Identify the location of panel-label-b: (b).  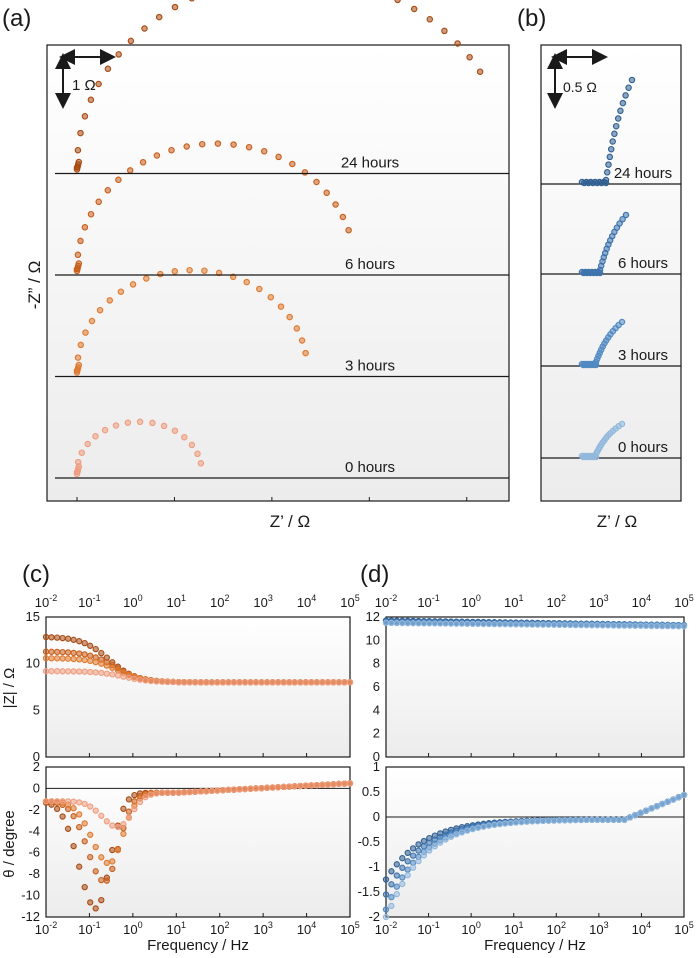
(531, 18).